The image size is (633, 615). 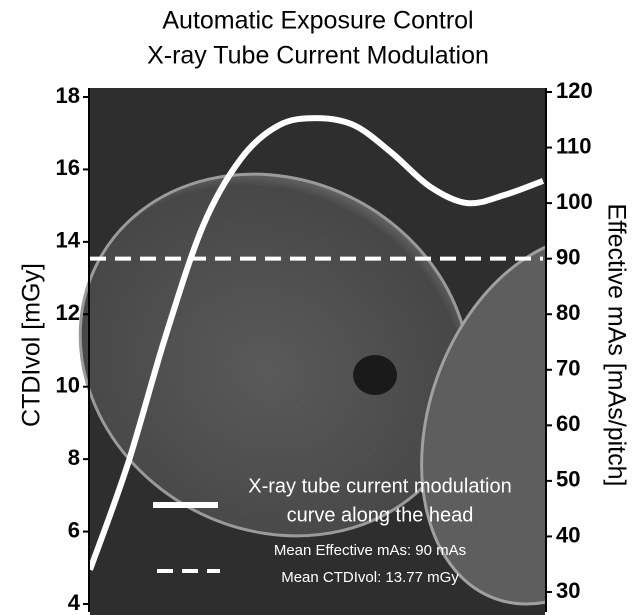 I want to click on xray-cavity, so click(x=375, y=375).